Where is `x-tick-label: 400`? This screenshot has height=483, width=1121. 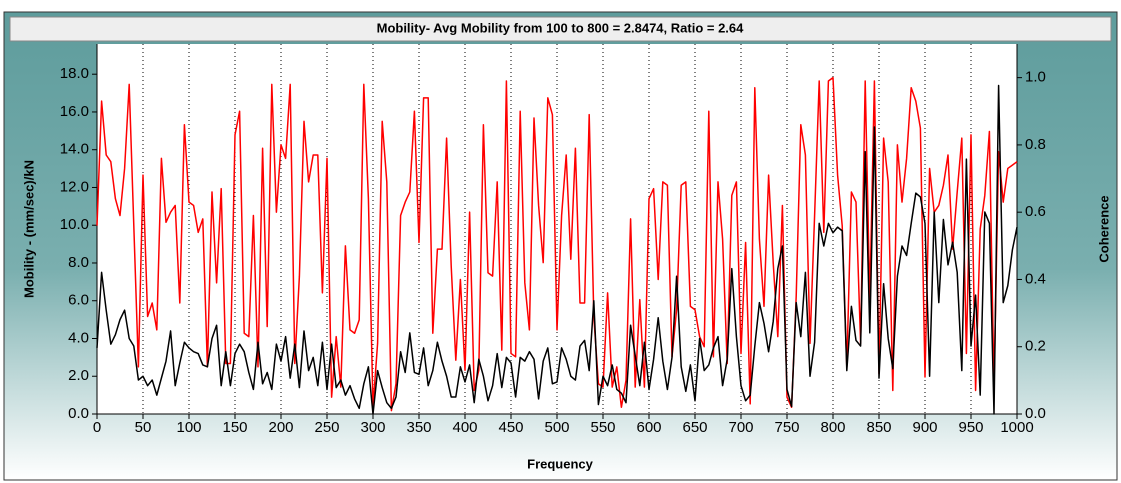 x-tick-label: 400 is located at coordinates (464, 427).